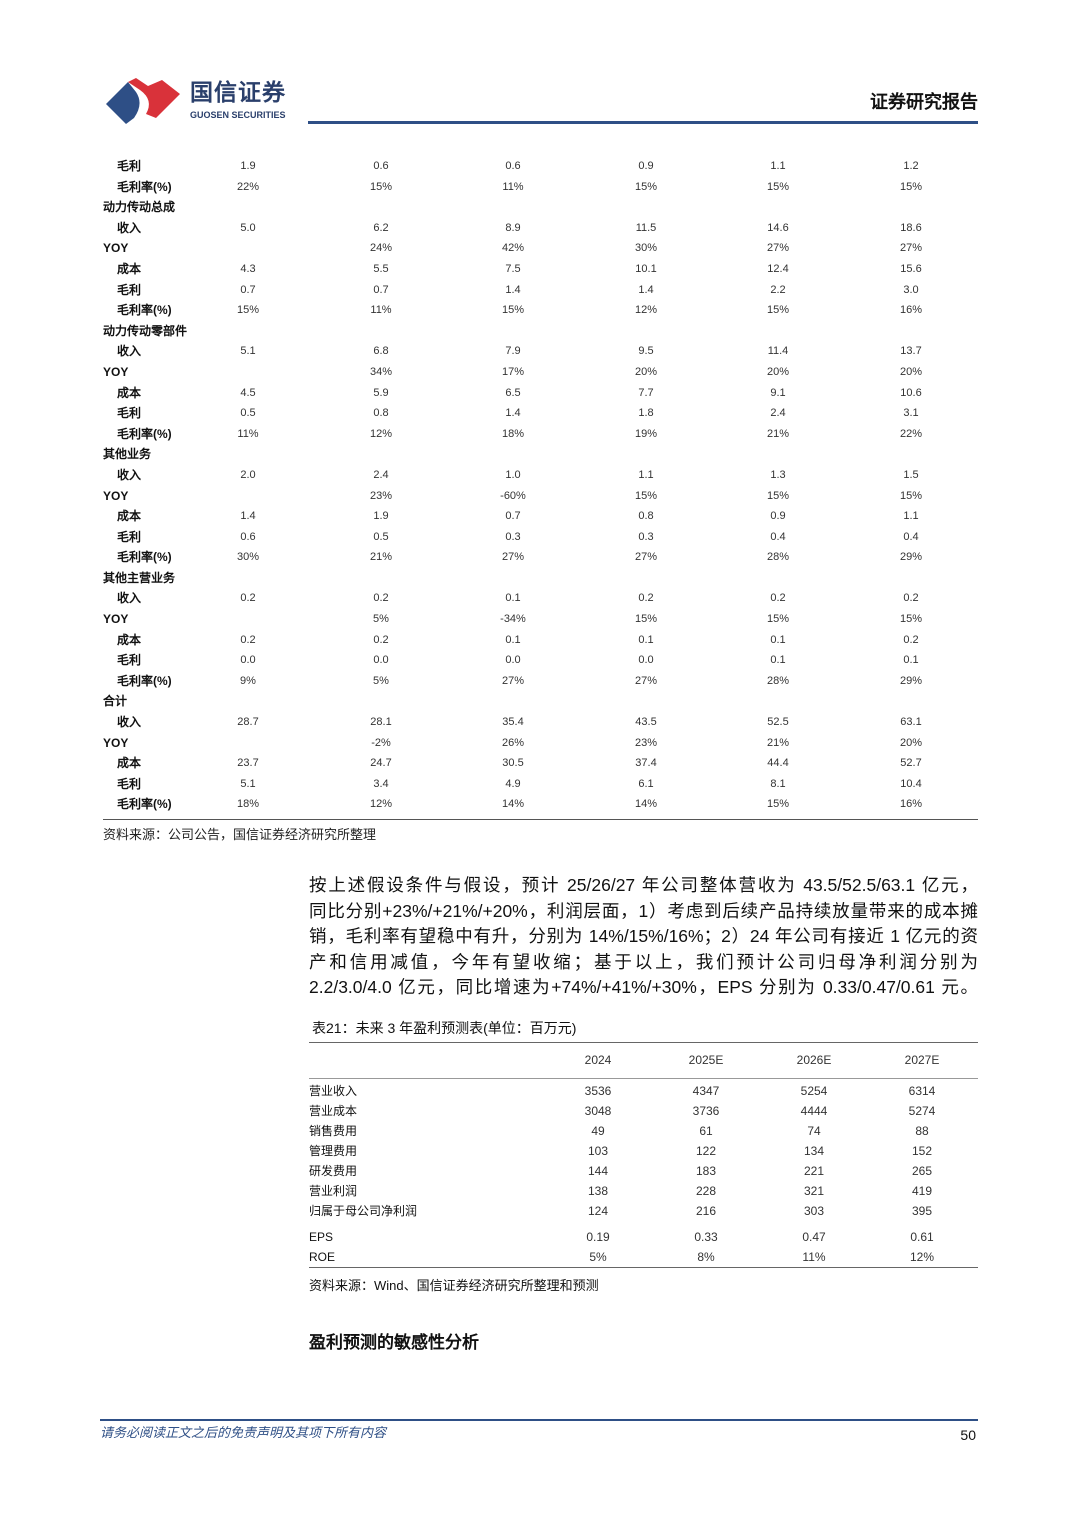 This screenshot has width=1080, height=1534. What do you see at coordinates (363, 1211) in the screenshot?
I see `row-label: 归属于母公司净利润` at bounding box center [363, 1211].